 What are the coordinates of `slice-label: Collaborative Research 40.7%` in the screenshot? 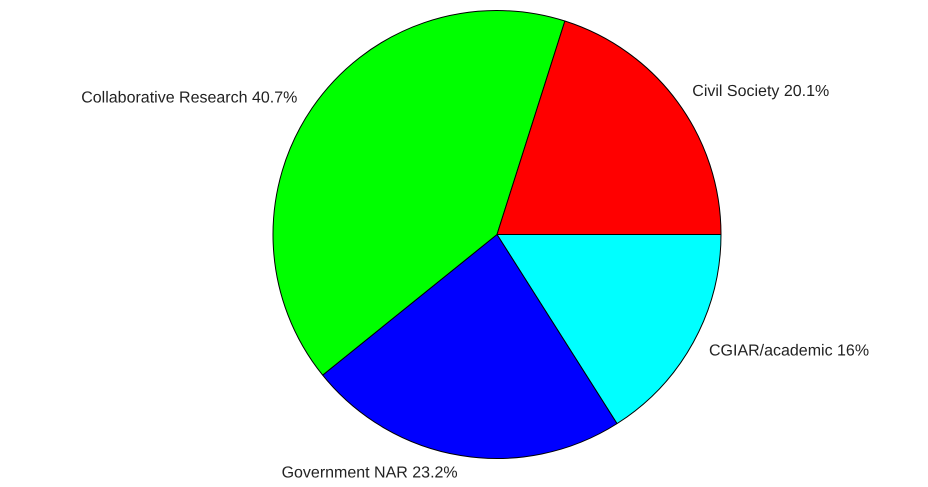 It's located at (189, 97).